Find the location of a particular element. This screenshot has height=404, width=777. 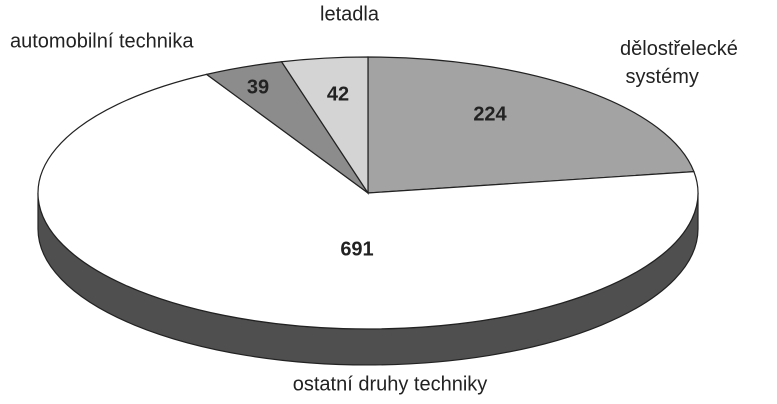

value-label: 224 is located at coordinates (490, 114).